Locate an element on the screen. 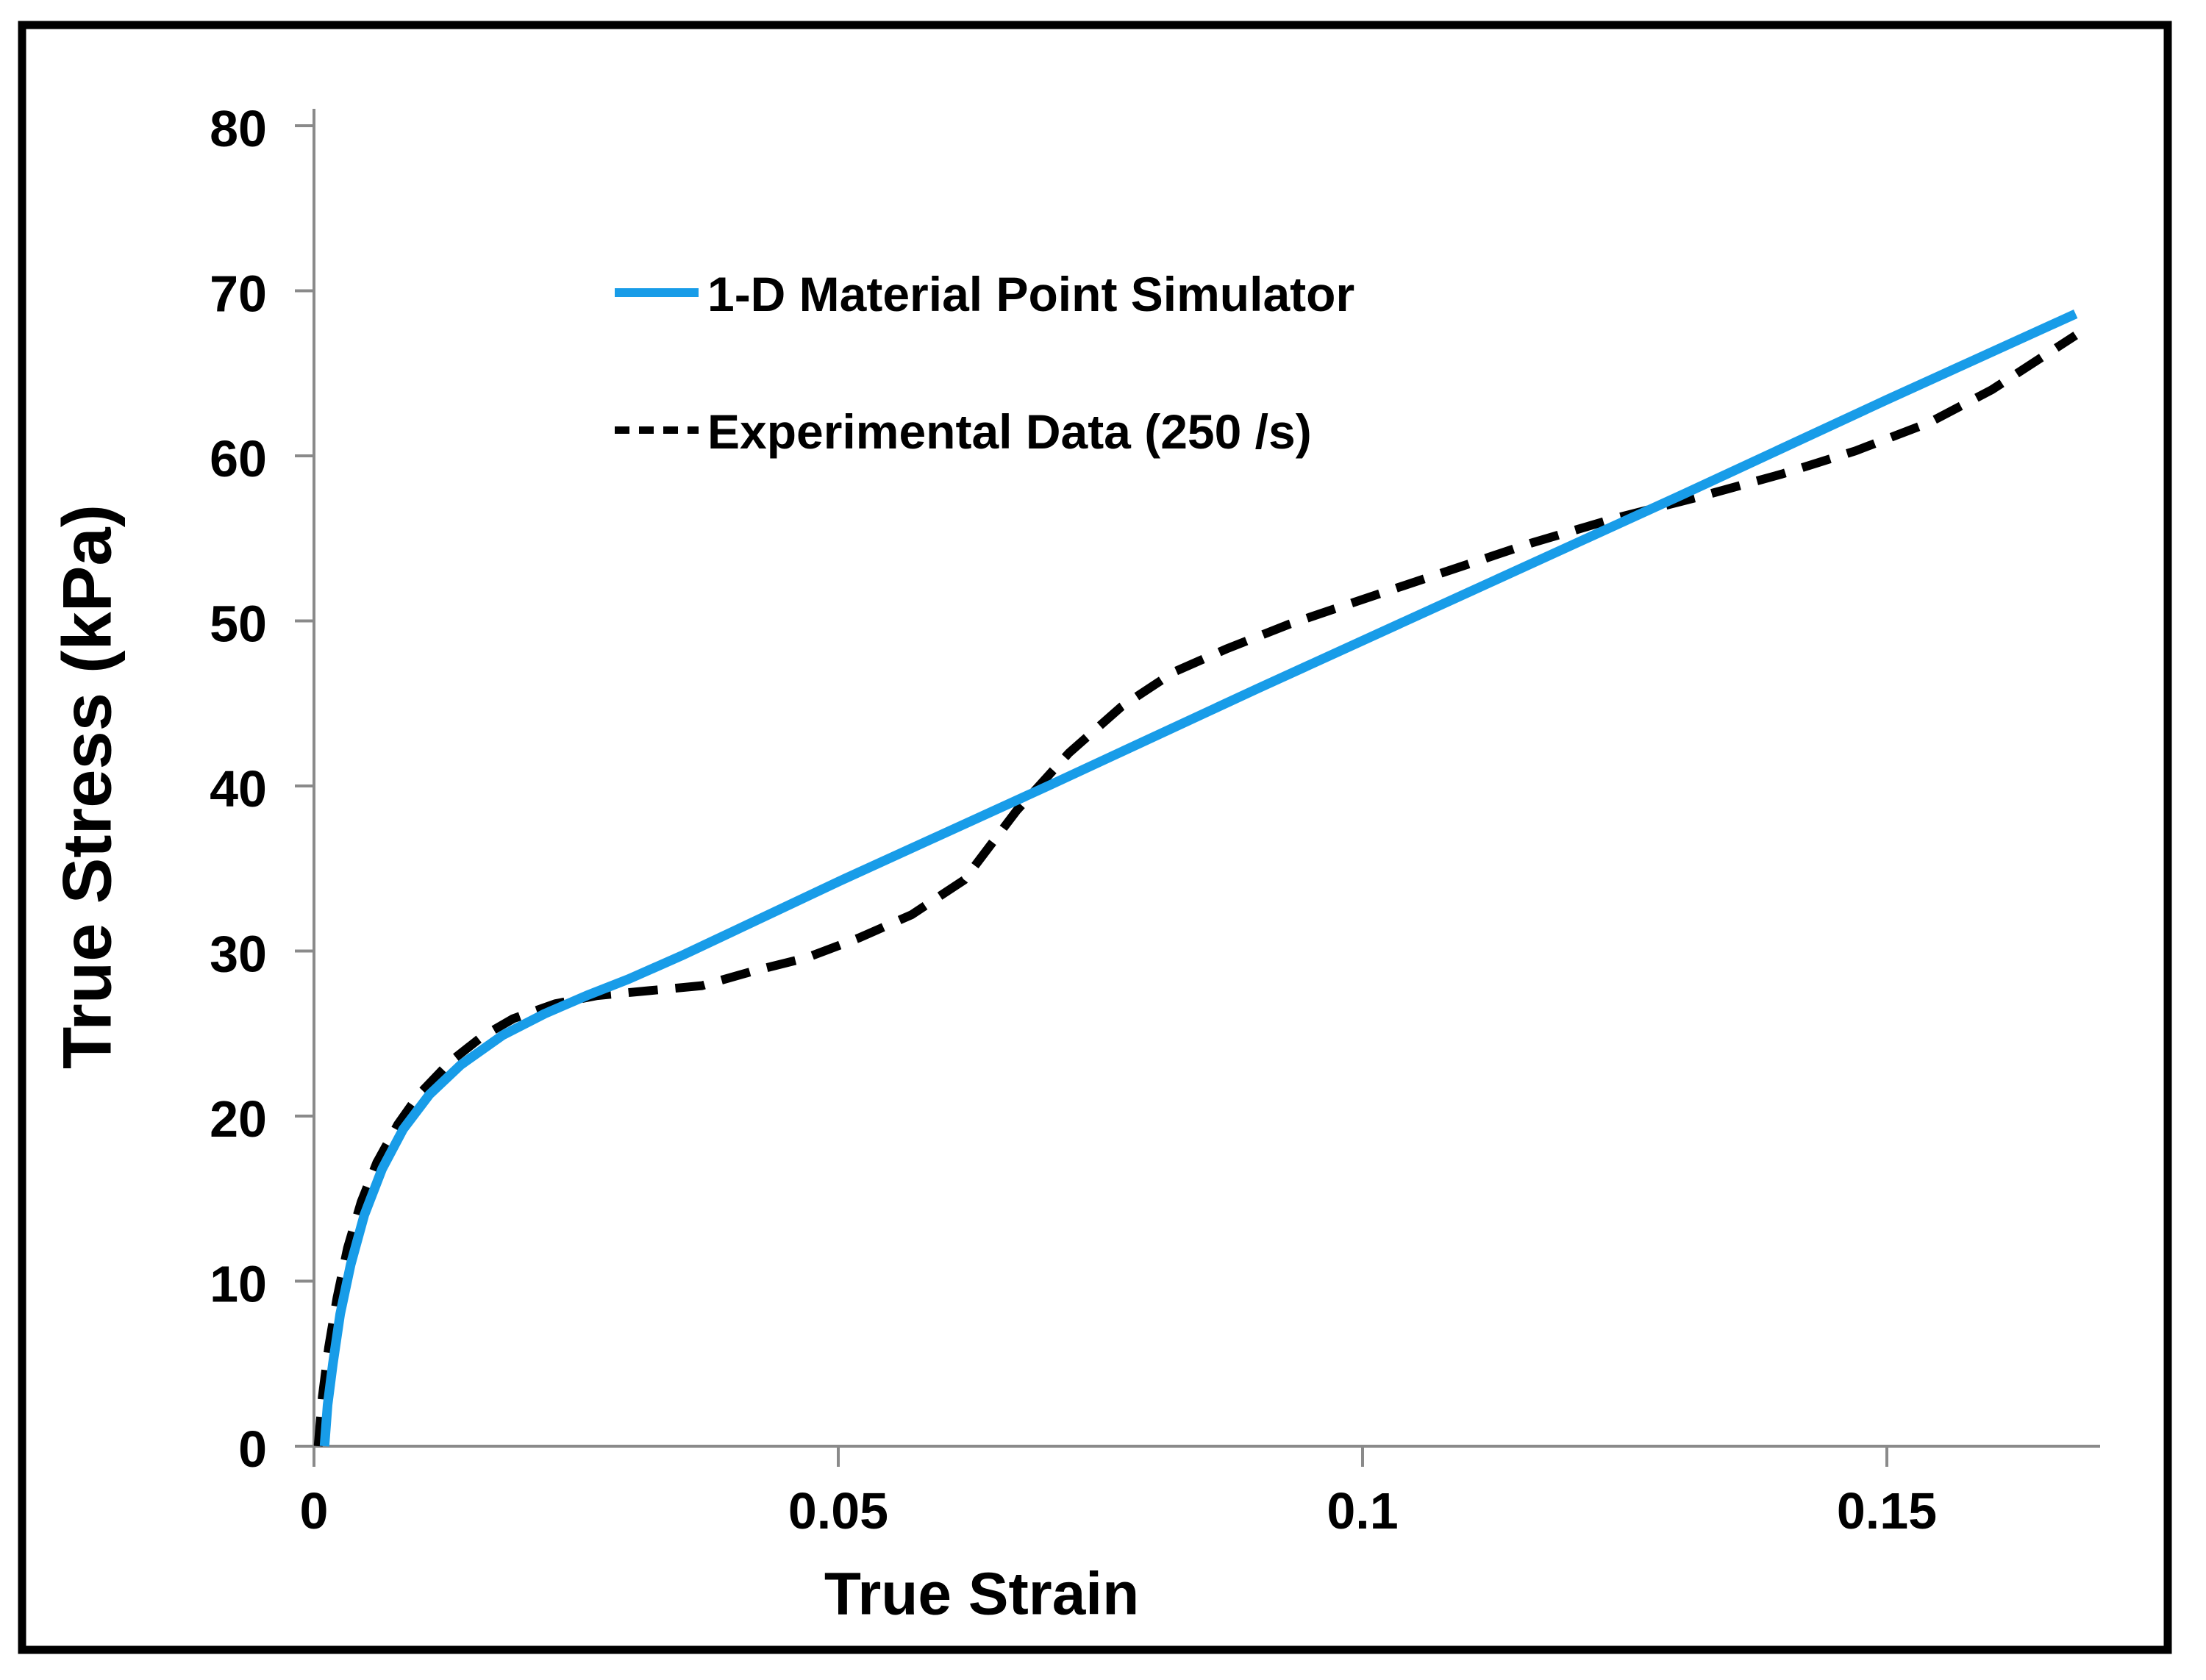 Image resolution: width=2206 pixels, height=1680 pixels. y-tick-label: 20 is located at coordinates (238, 1119).